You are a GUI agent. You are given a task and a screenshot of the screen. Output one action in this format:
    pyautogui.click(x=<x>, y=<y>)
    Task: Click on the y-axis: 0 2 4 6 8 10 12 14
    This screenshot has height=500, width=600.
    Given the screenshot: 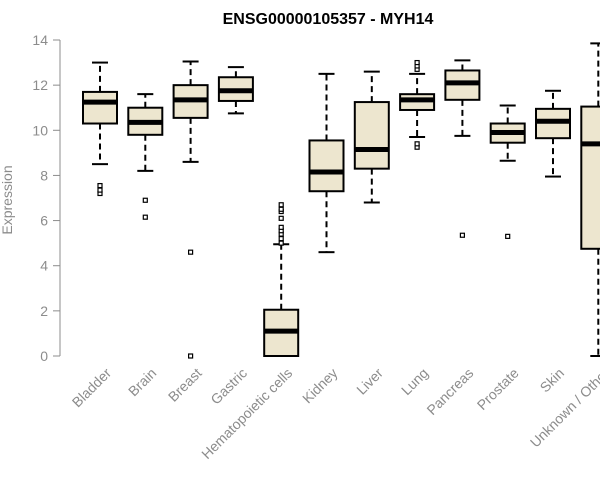 What is the action you would take?
    pyautogui.click(x=46, y=198)
    